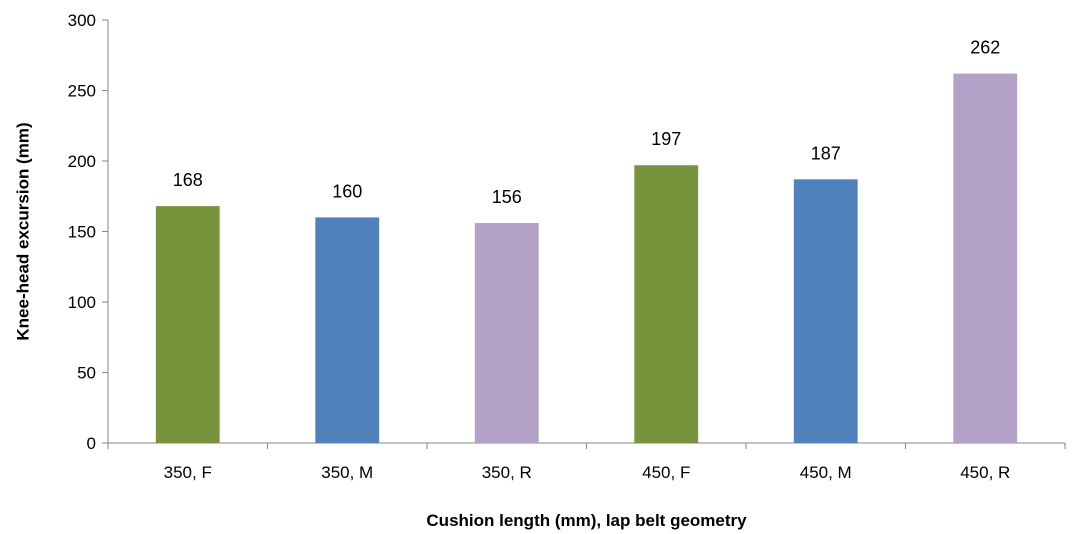  What do you see at coordinates (82, 232) in the screenshot?
I see `y-tick-label: 150` at bounding box center [82, 232].